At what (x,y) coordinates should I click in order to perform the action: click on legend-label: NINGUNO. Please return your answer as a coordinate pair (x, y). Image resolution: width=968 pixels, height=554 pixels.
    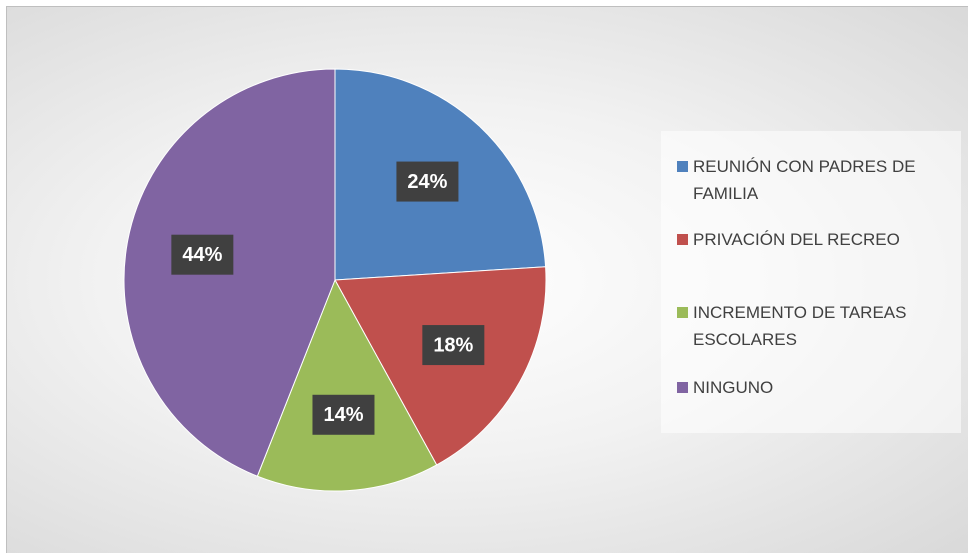
    Looking at the image, I should click on (733, 387).